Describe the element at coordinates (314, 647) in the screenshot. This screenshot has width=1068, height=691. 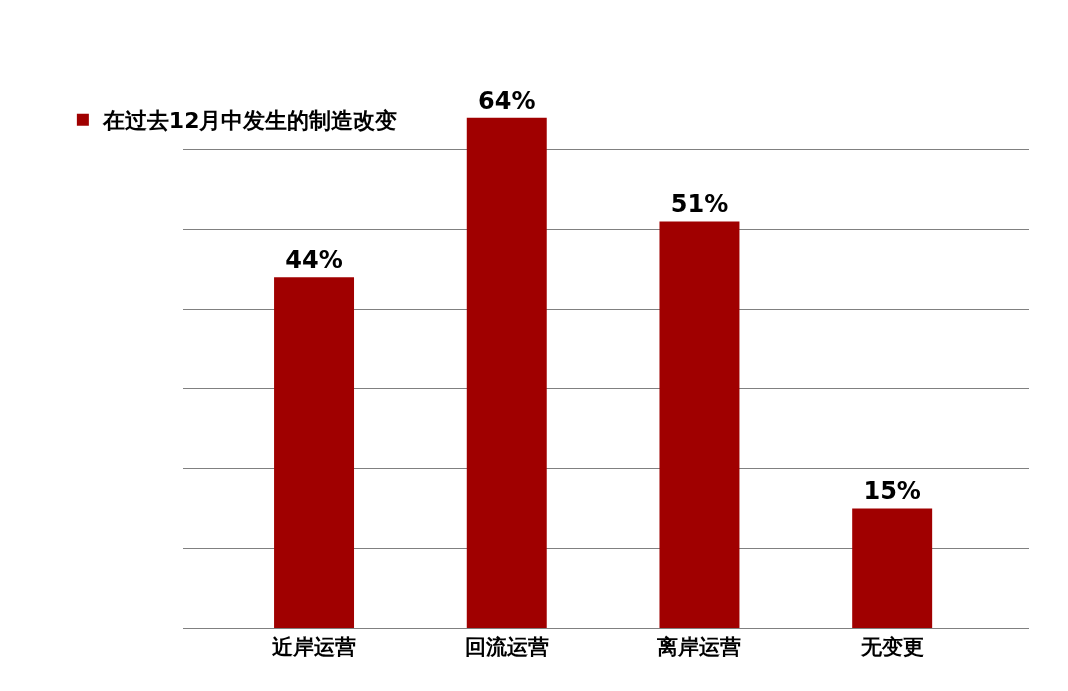
I see `x-tick-label: 近岸运营` at that location.